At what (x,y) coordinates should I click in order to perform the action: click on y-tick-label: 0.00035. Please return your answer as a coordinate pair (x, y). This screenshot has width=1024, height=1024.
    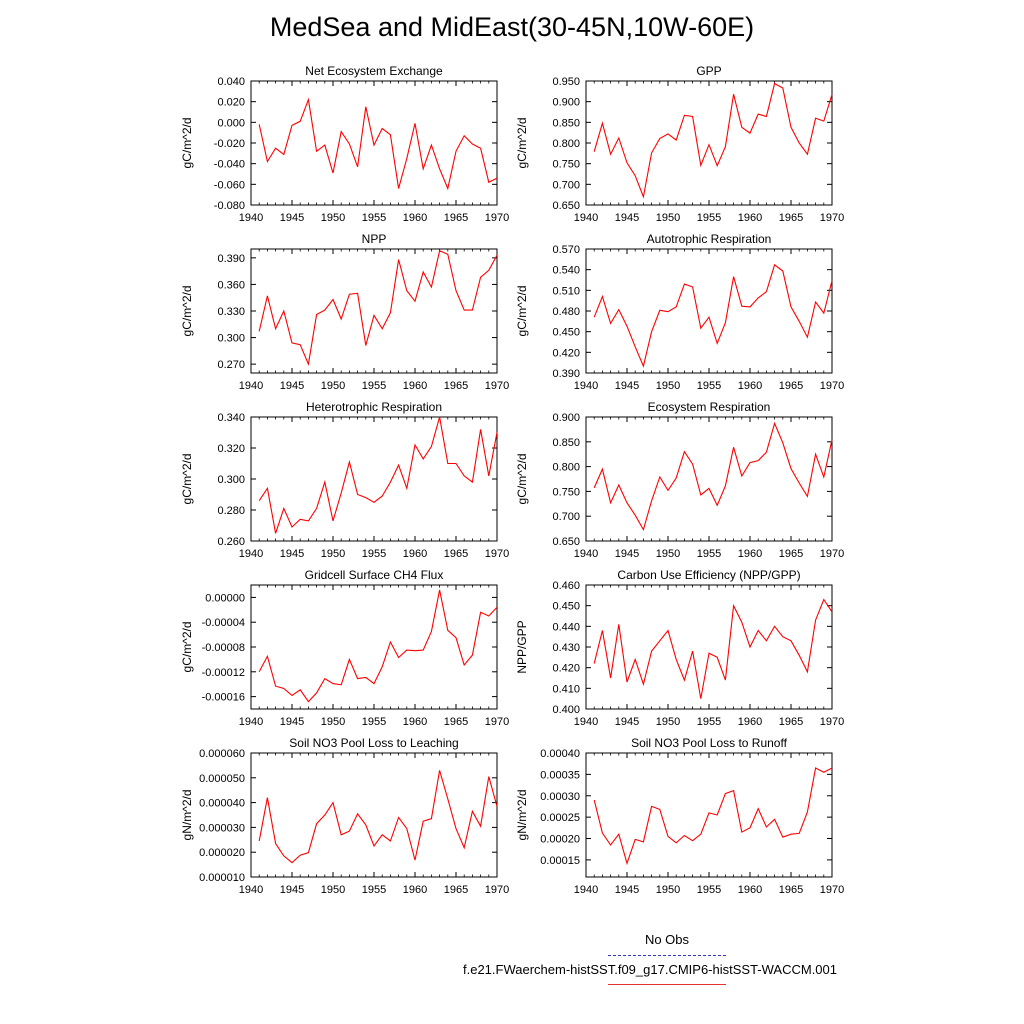
    Looking at the image, I should click on (560, 775).